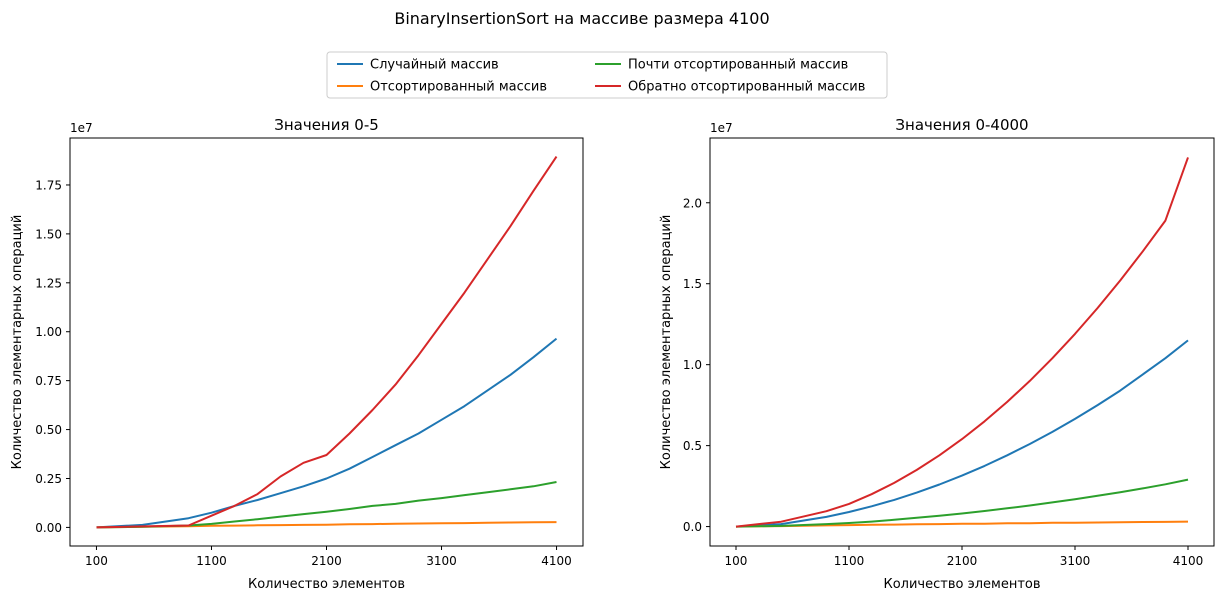 This screenshot has height=600, width=1232. Describe the element at coordinates (692, 284) in the screenshot. I see `y-tick-label: 1.5` at that location.